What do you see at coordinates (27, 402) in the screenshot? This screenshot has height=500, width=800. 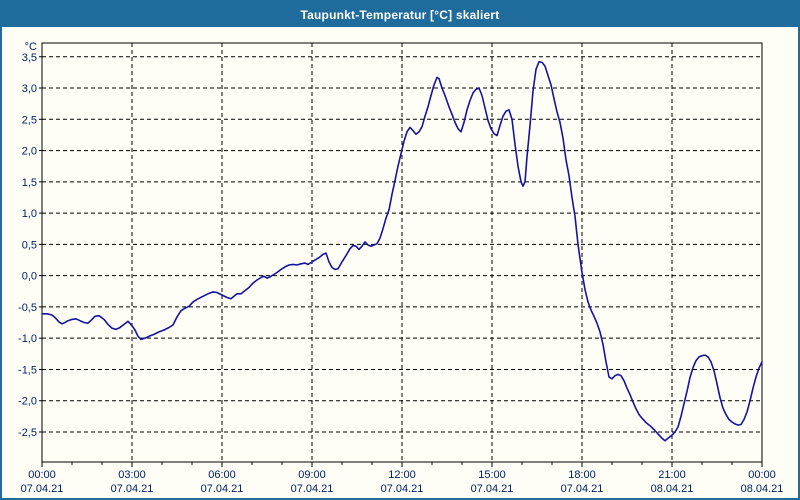 I see `y-tick-label: -2,0` at bounding box center [27, 402].